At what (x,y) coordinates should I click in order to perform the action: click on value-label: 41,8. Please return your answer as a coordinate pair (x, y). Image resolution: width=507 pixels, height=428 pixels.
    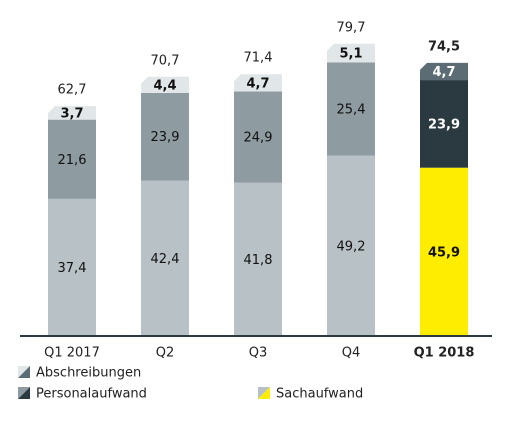
    Looking at the image, I should click on (258, 260).